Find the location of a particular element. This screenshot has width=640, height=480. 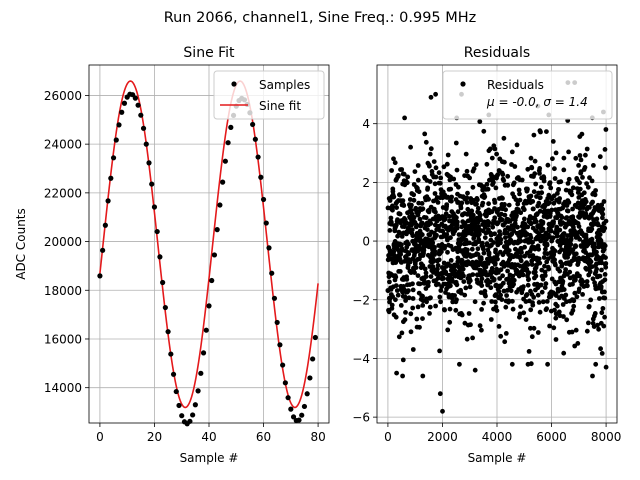

sine-fit-ytick-label: 26000 is located at coordinates (63, 96).